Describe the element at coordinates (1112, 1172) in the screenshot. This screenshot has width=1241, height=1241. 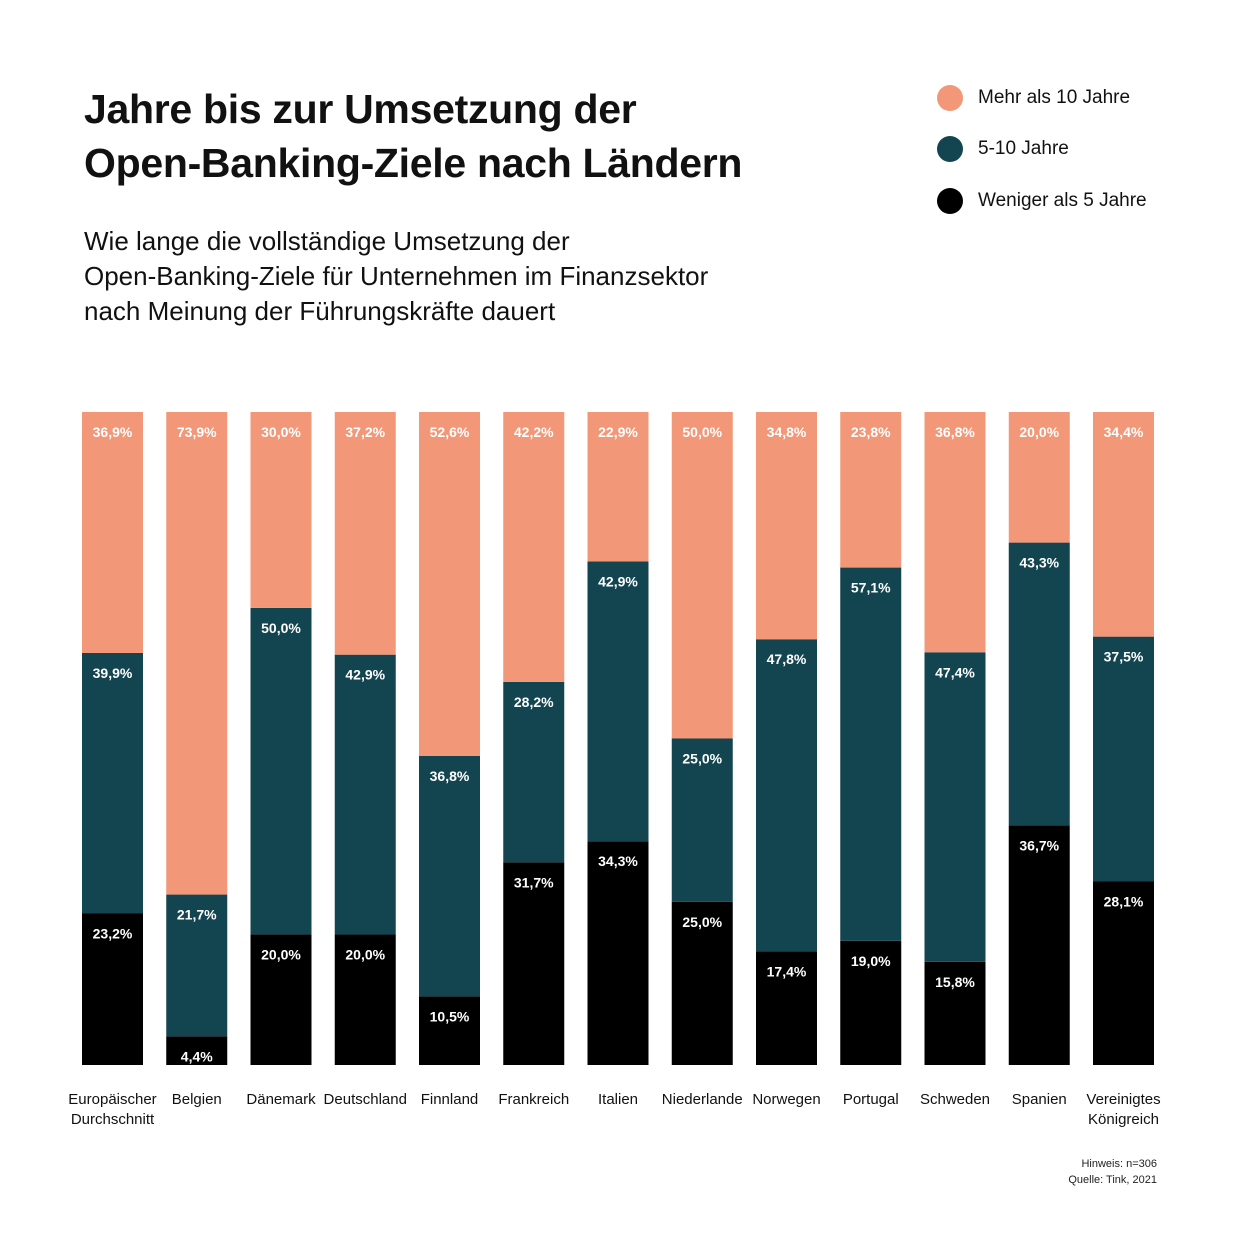
I see `chart-notes: Hinweis: n=306 Quelle: Tink, 2021` at that location.